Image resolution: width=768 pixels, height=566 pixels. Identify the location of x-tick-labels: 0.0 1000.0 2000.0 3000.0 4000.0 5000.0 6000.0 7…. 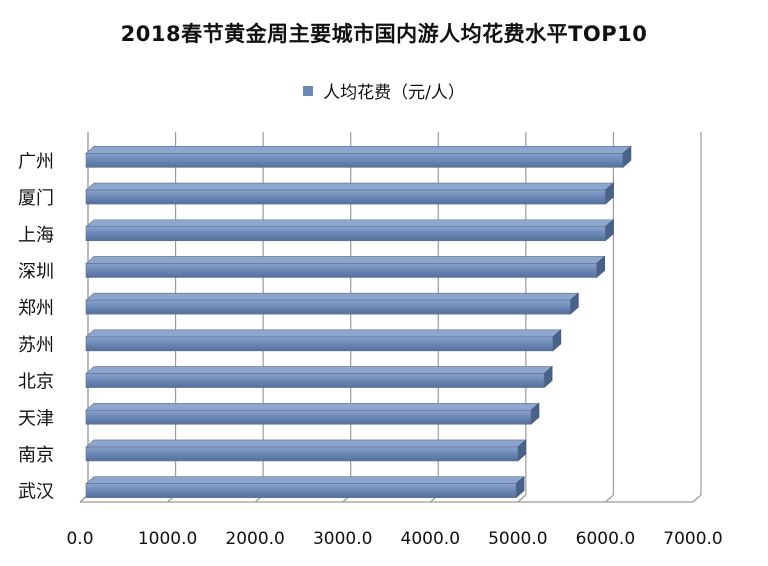
(394, 539).